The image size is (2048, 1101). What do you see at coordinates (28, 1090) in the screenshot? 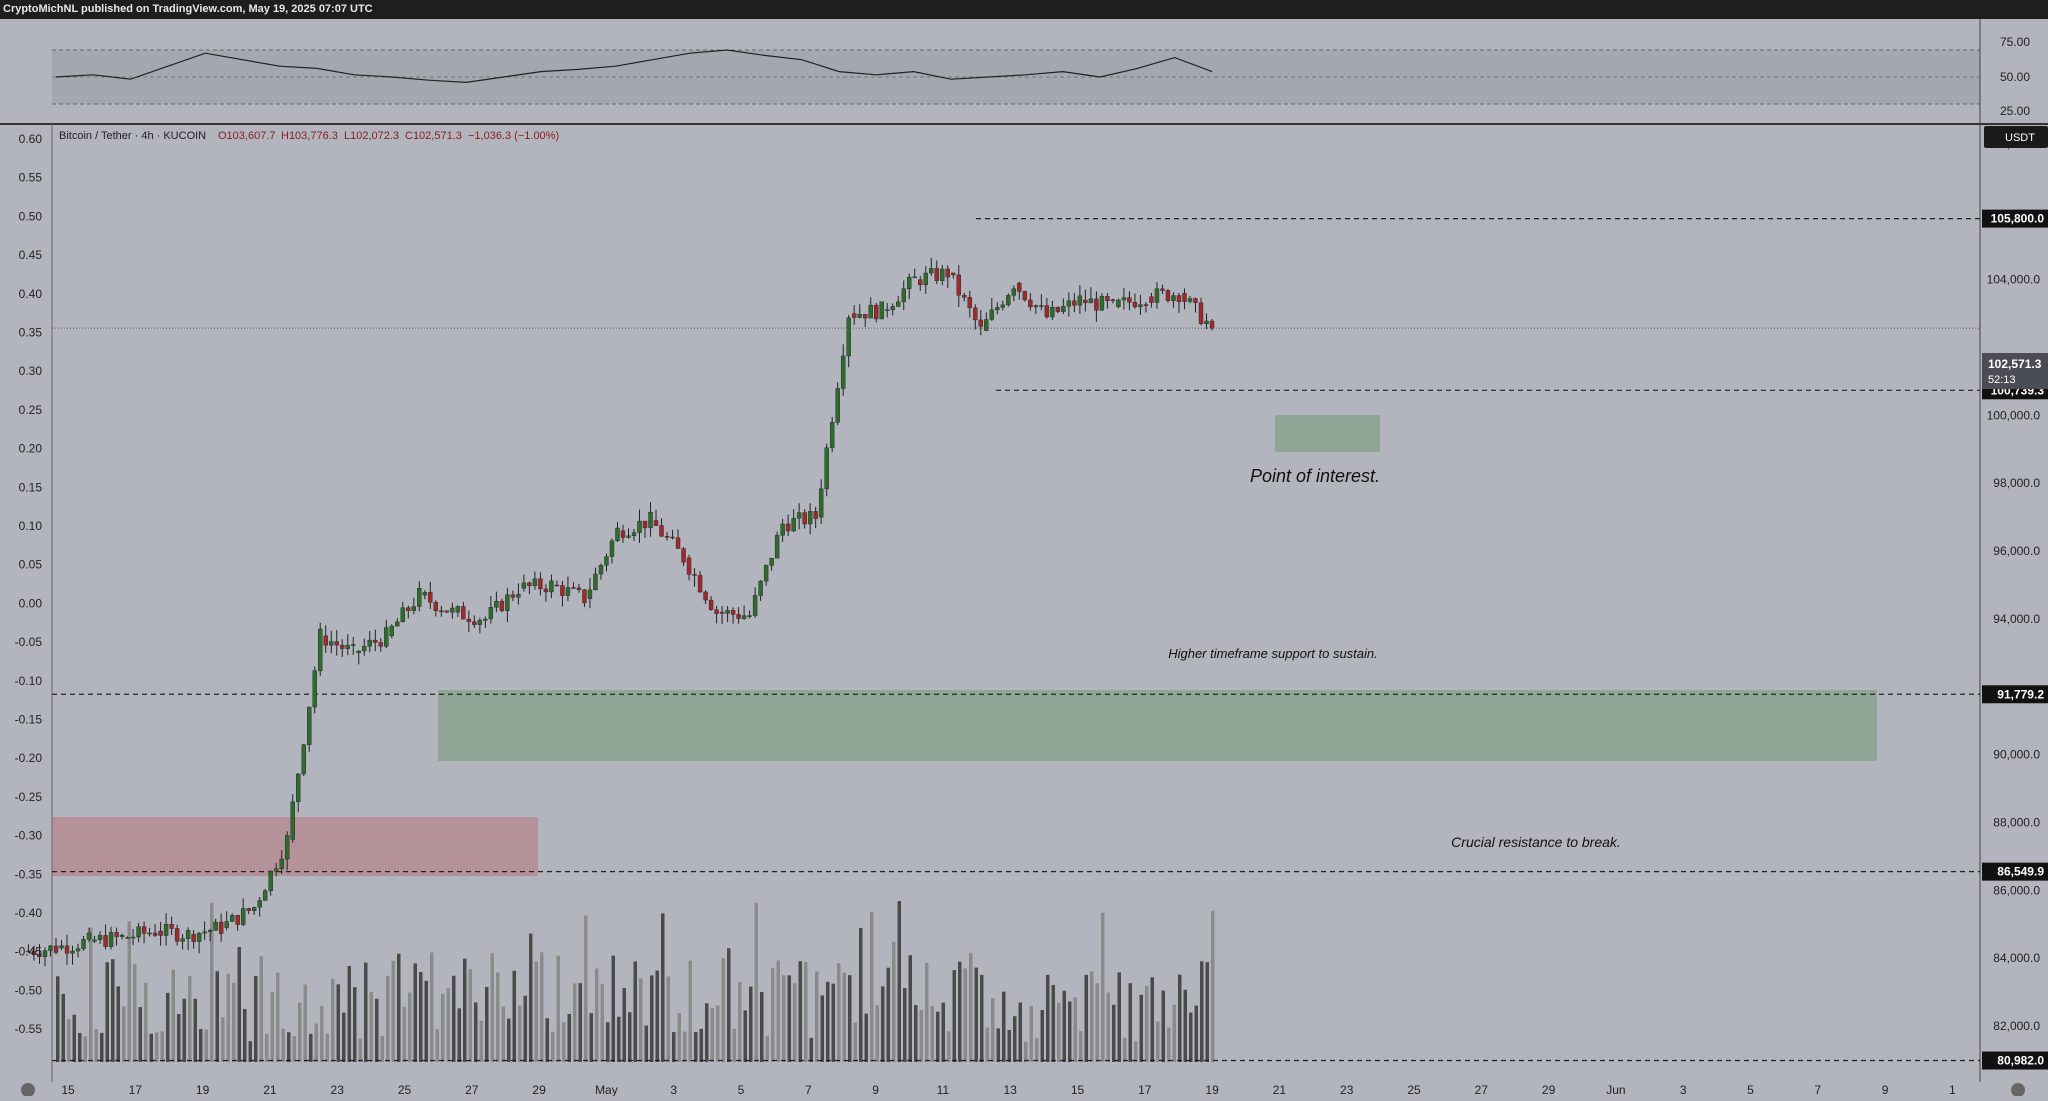
I see `settings-icon` at bounding box center [28, 1090].